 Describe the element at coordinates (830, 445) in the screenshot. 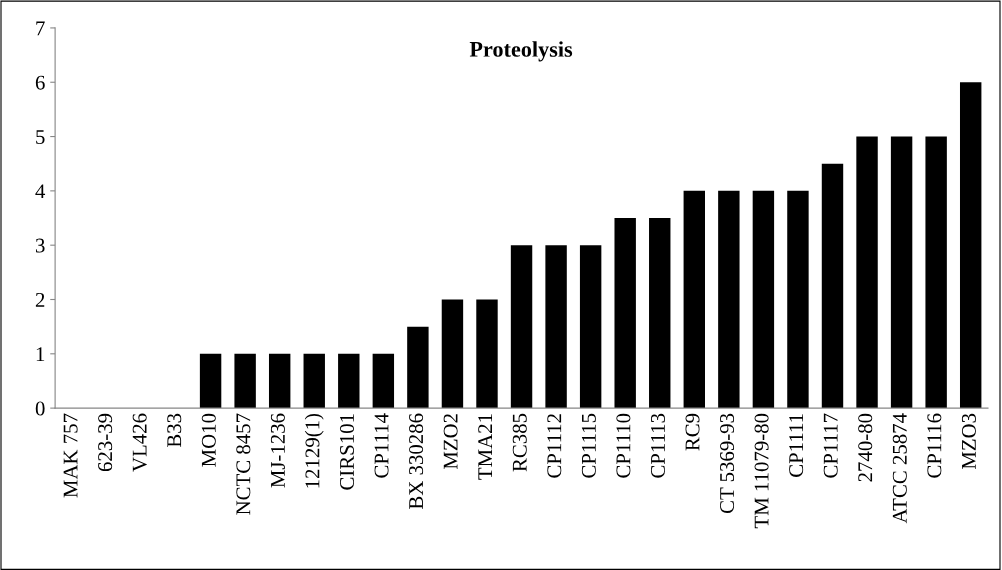

I see `x-tick-label: CP1117` at that location.